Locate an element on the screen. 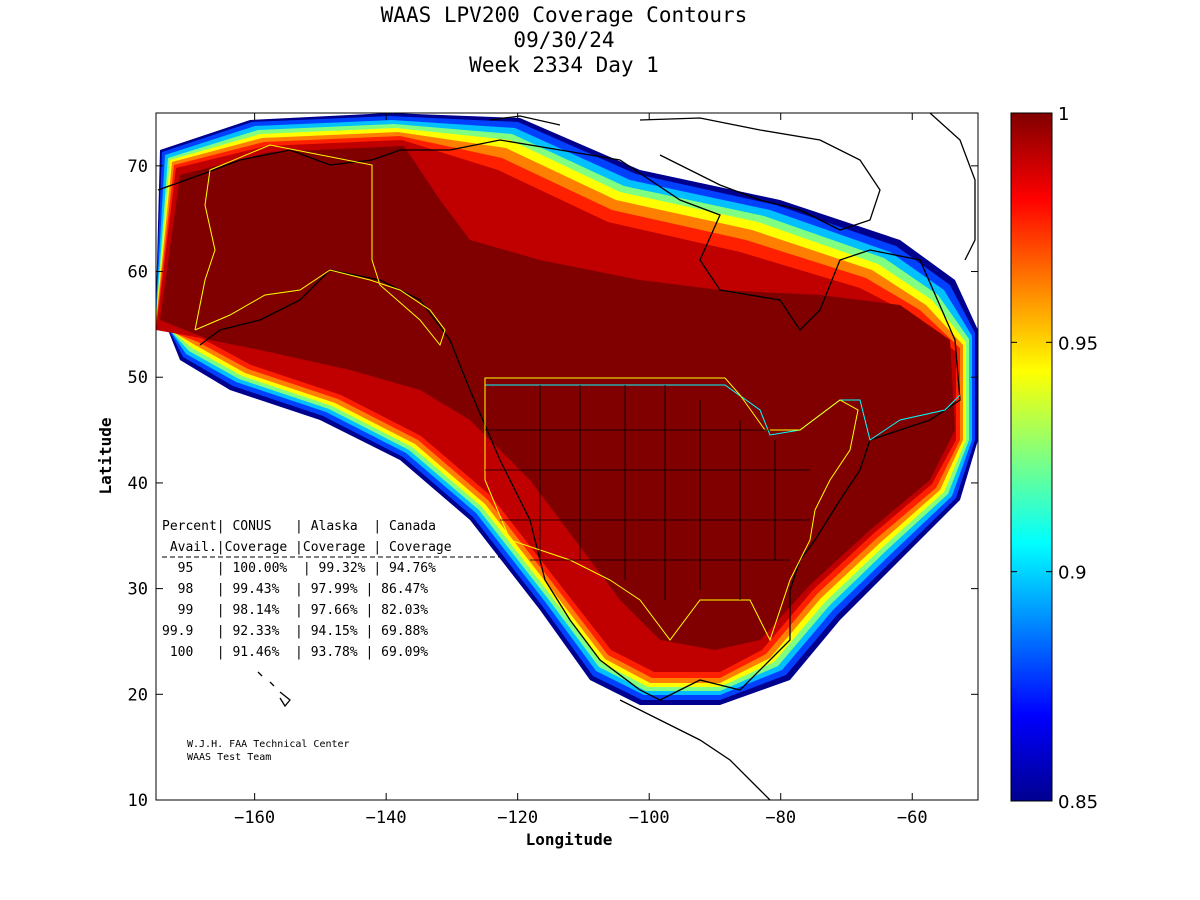 This screenshot has width=1200, height=900. y-tick-label: 70 is located at coordinates (138, 167).